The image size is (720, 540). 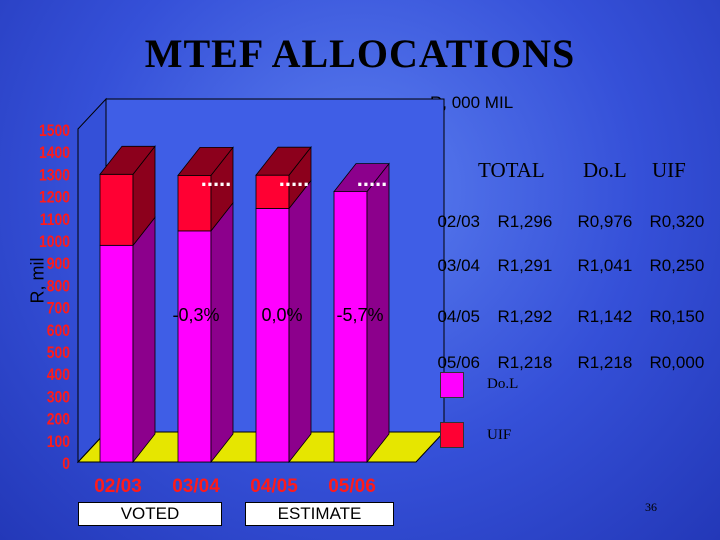 I want to click on y-tick-label: 300, so click(x=58, y=397).